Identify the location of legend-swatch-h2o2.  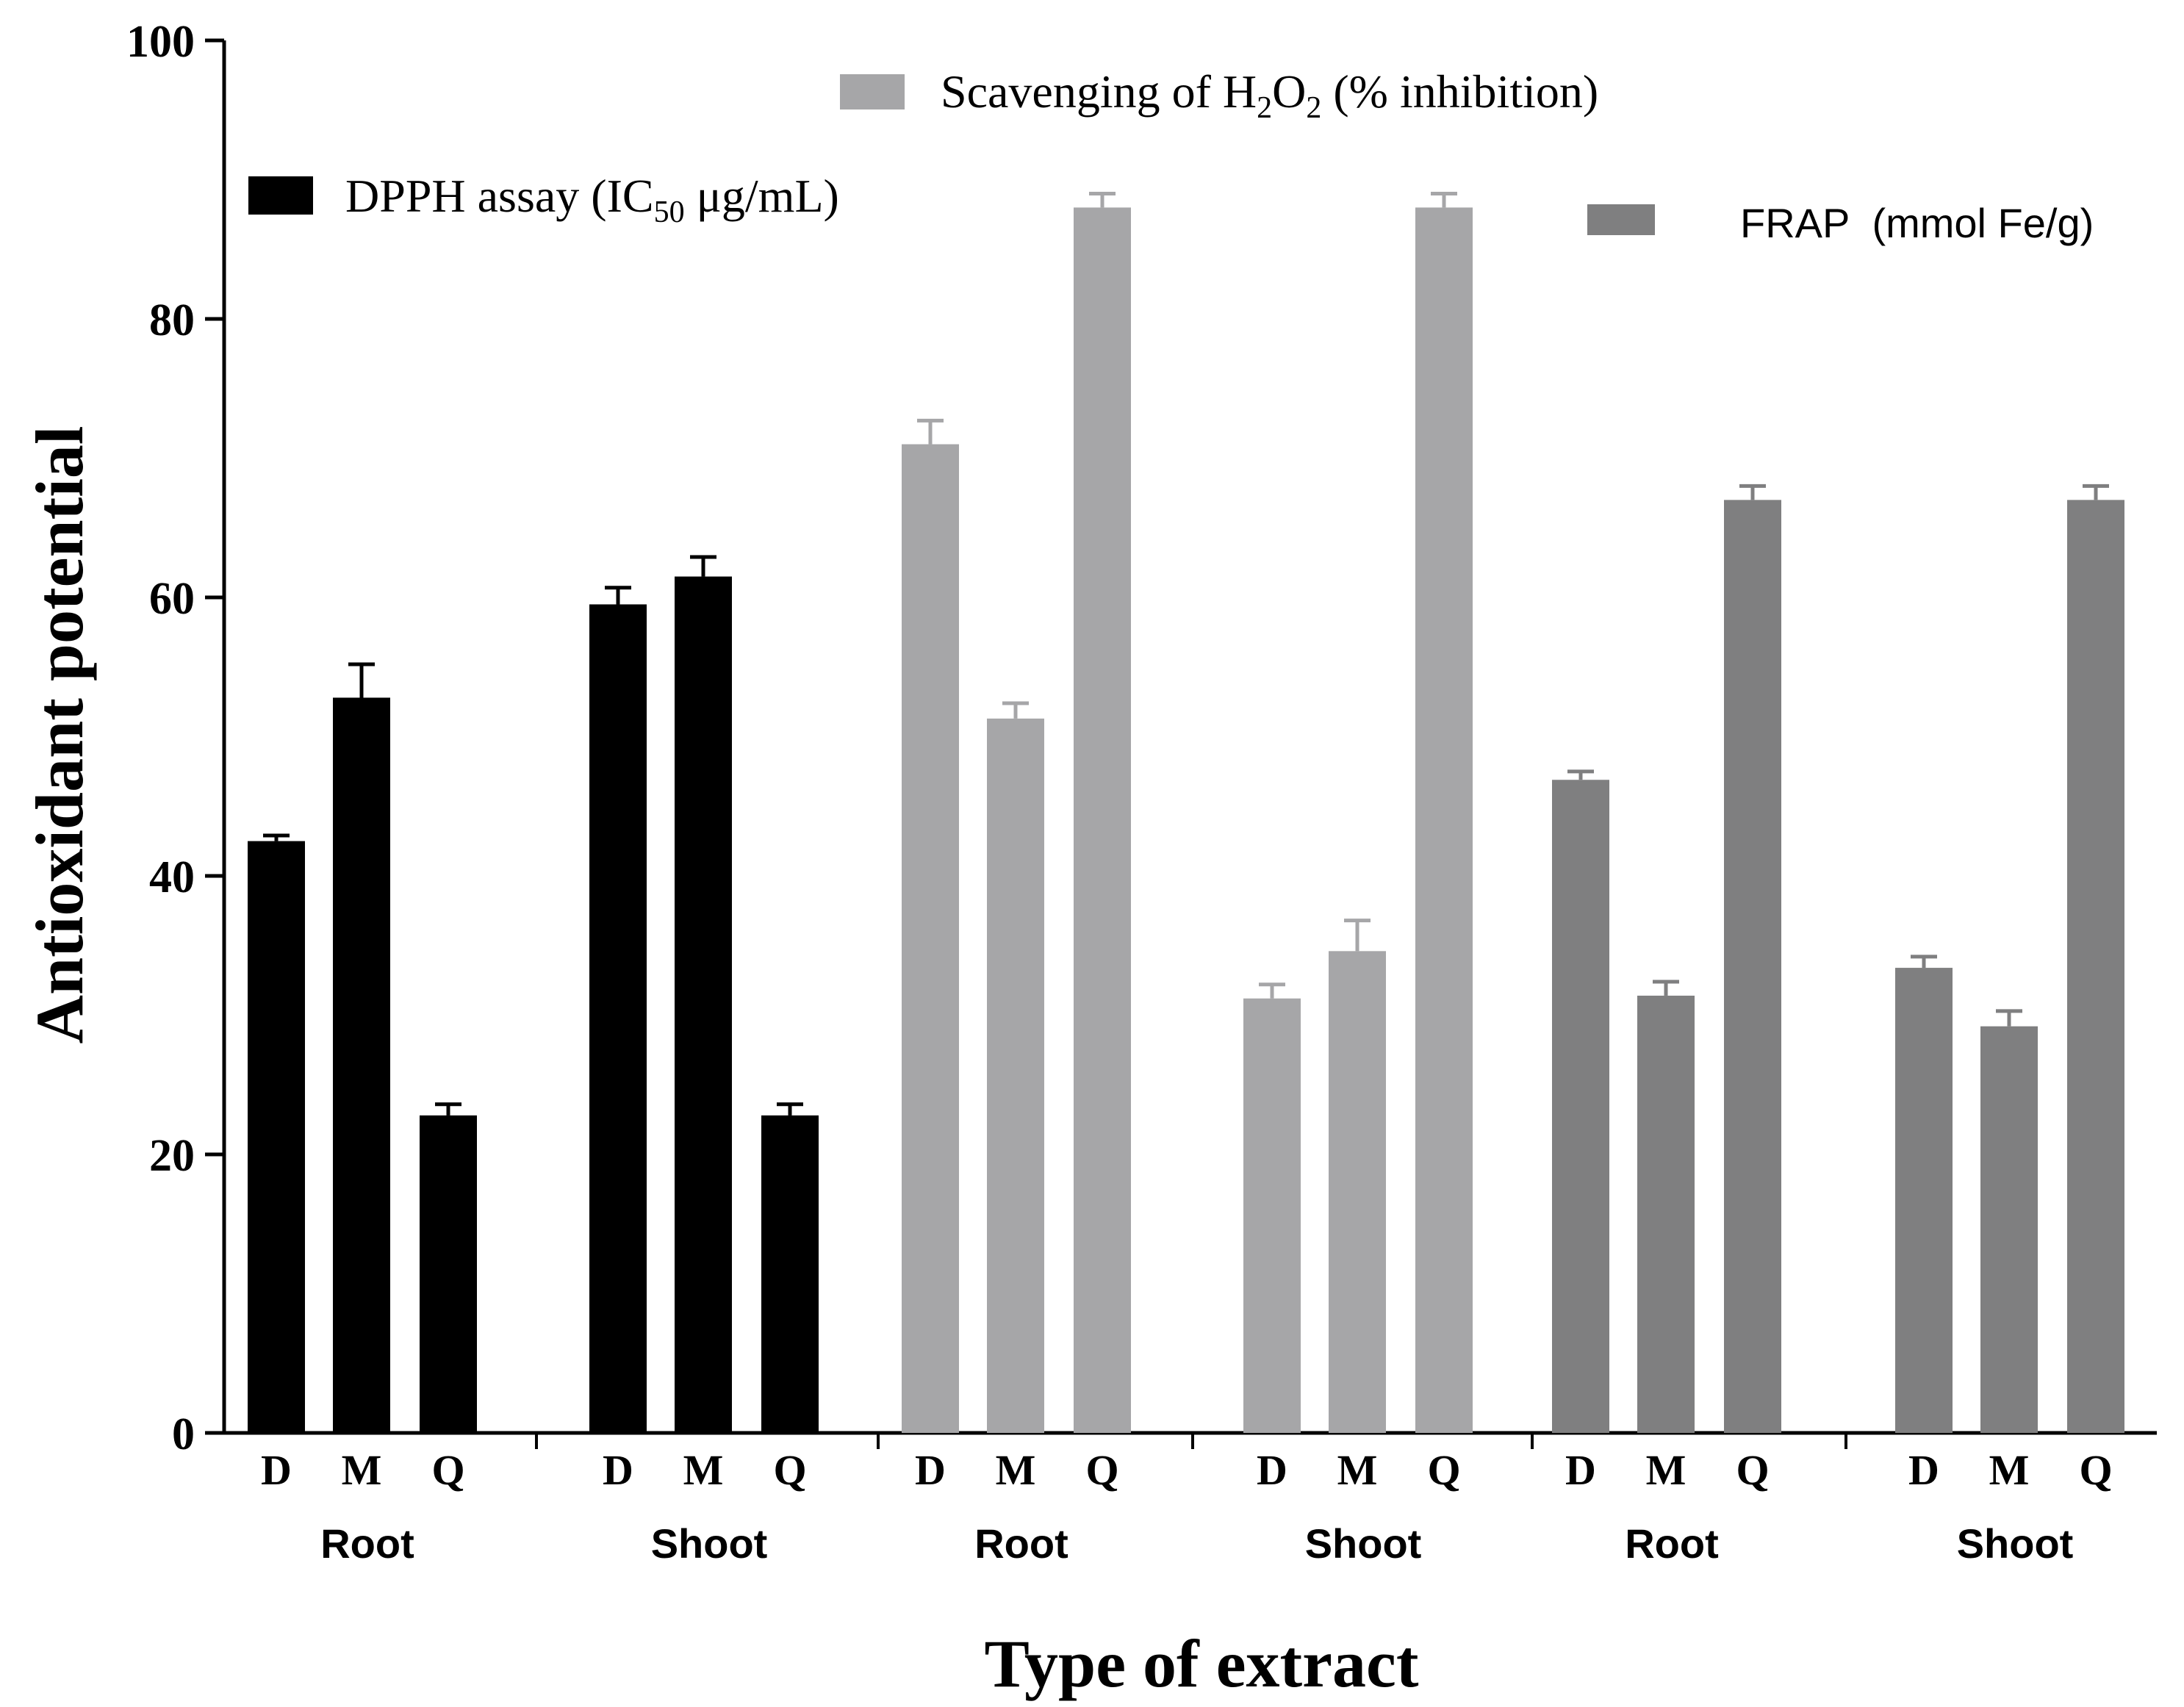
(873, 91).